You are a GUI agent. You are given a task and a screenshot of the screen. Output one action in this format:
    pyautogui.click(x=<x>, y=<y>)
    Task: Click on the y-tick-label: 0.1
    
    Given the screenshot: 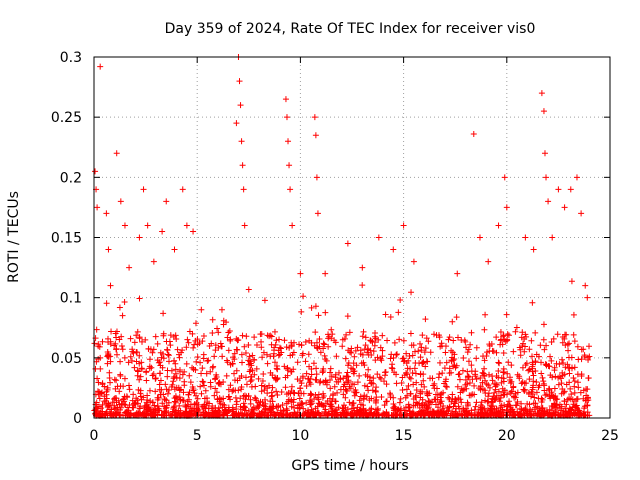 What is the action you would take?
    pyautogui.click(x=71, y=299)
    